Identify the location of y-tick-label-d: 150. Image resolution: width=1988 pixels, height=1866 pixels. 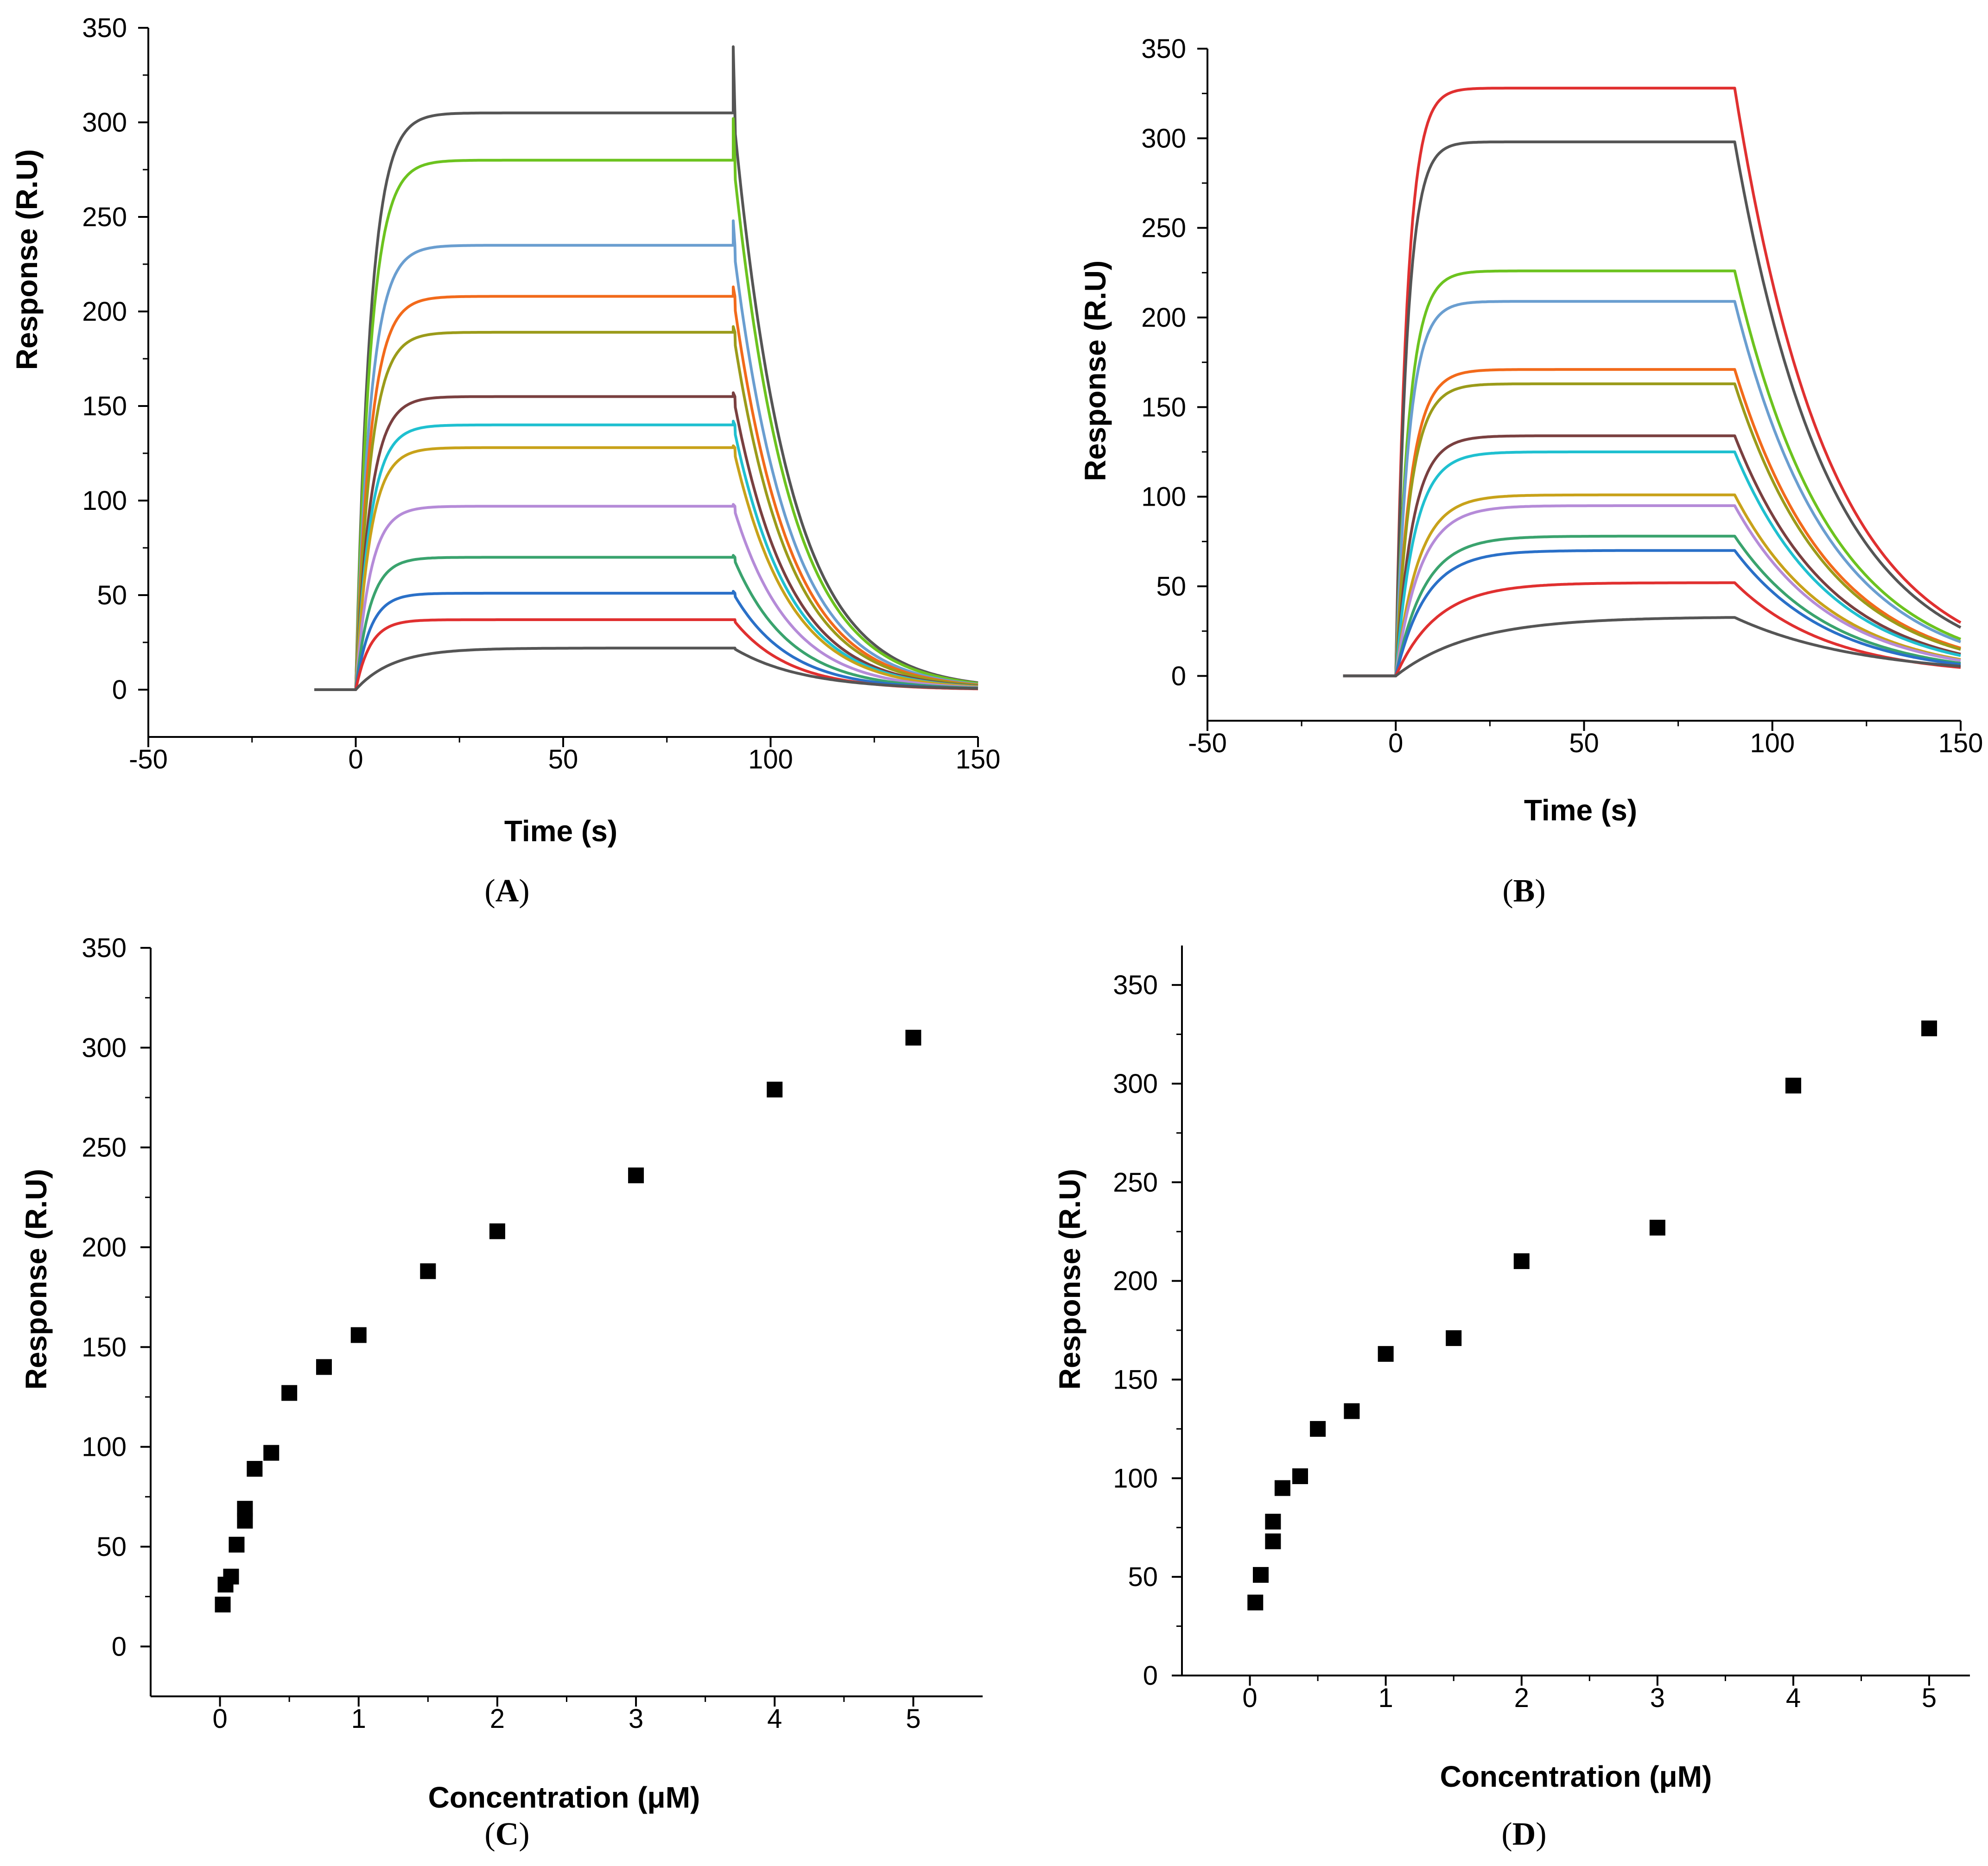
(1135, 1380).